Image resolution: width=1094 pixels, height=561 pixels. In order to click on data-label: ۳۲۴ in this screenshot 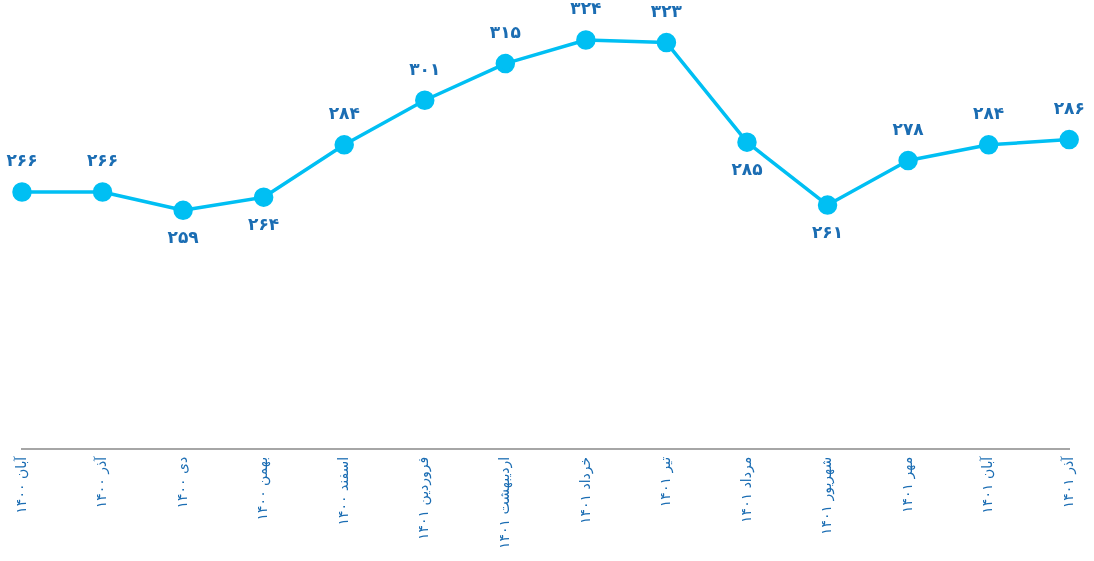, I will do `click(586, 9)`.